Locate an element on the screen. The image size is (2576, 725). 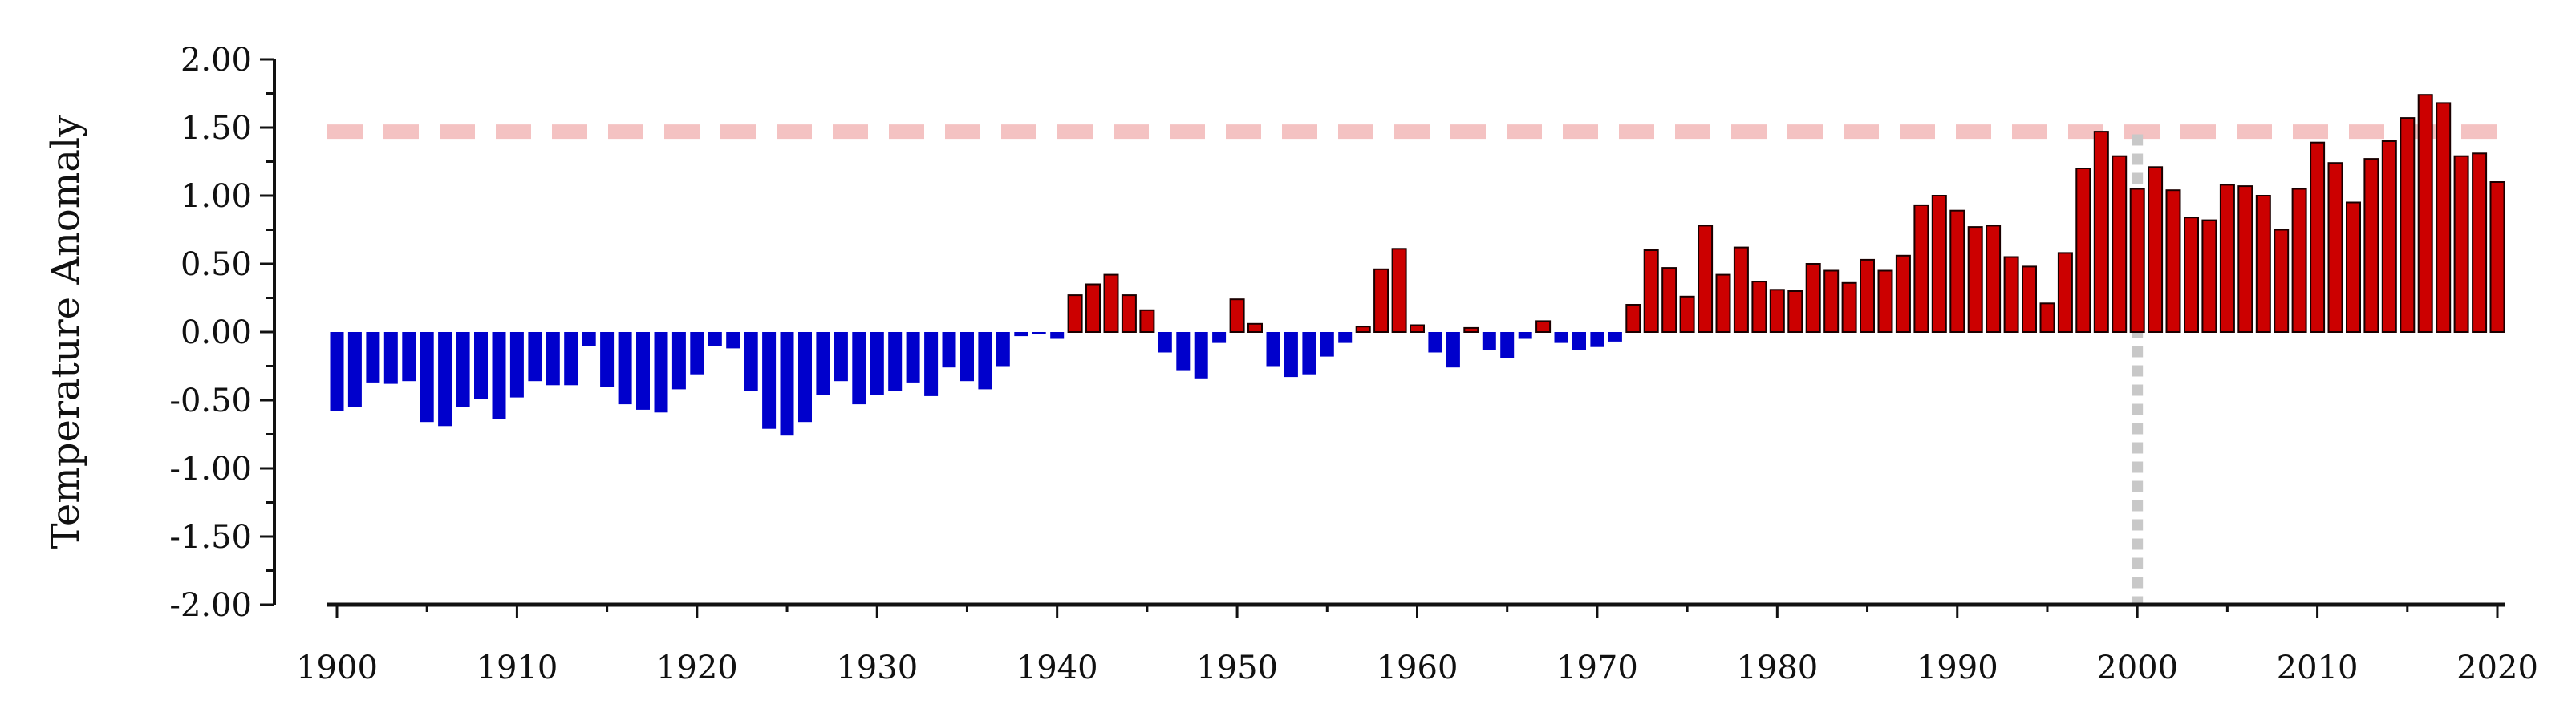
bar-1986 is located at coordinates (1885, 301).